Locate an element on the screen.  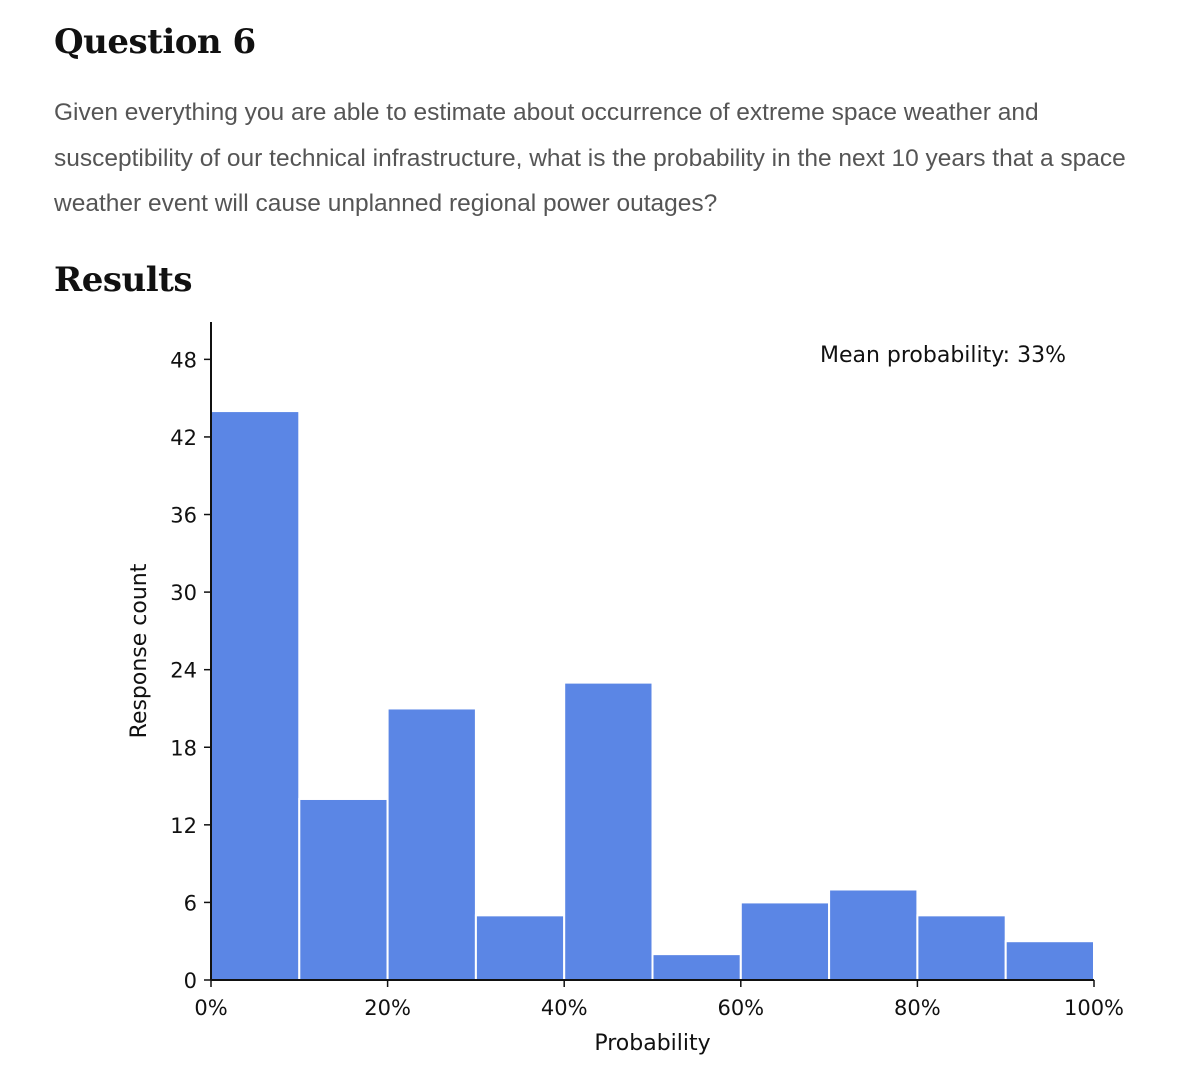
x-ticks-group: 0% 20% 40% 60% 80% 100% is located at coordinates (659, 1000).